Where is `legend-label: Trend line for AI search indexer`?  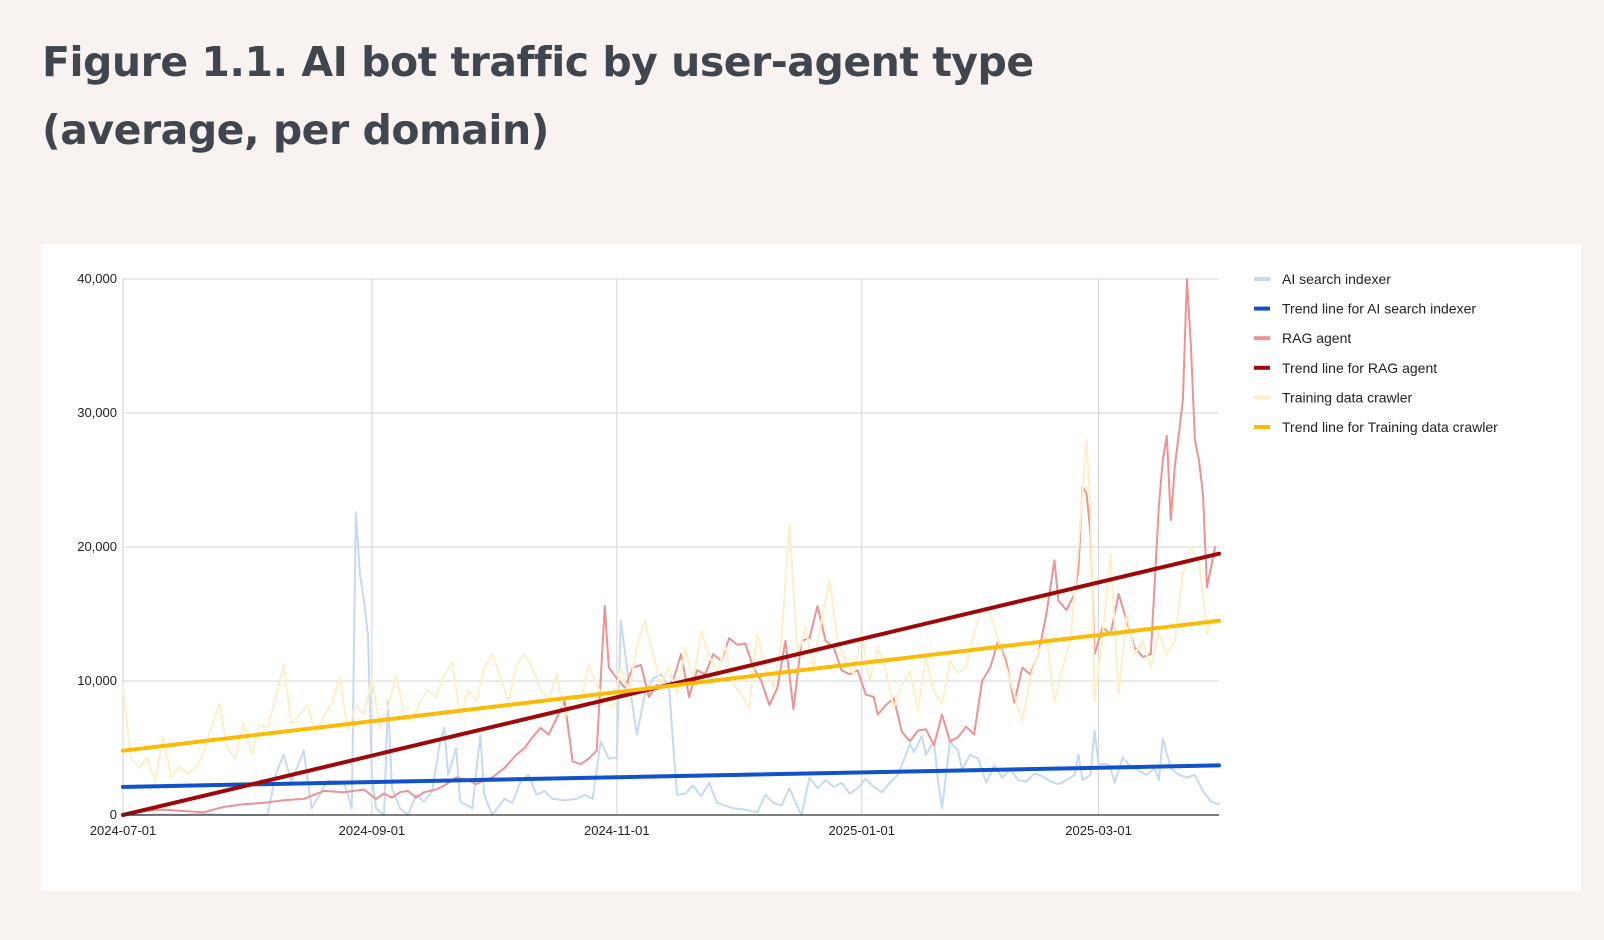
legend-label: Trend line for AI search indexer is located at coordinates (1379, 309).